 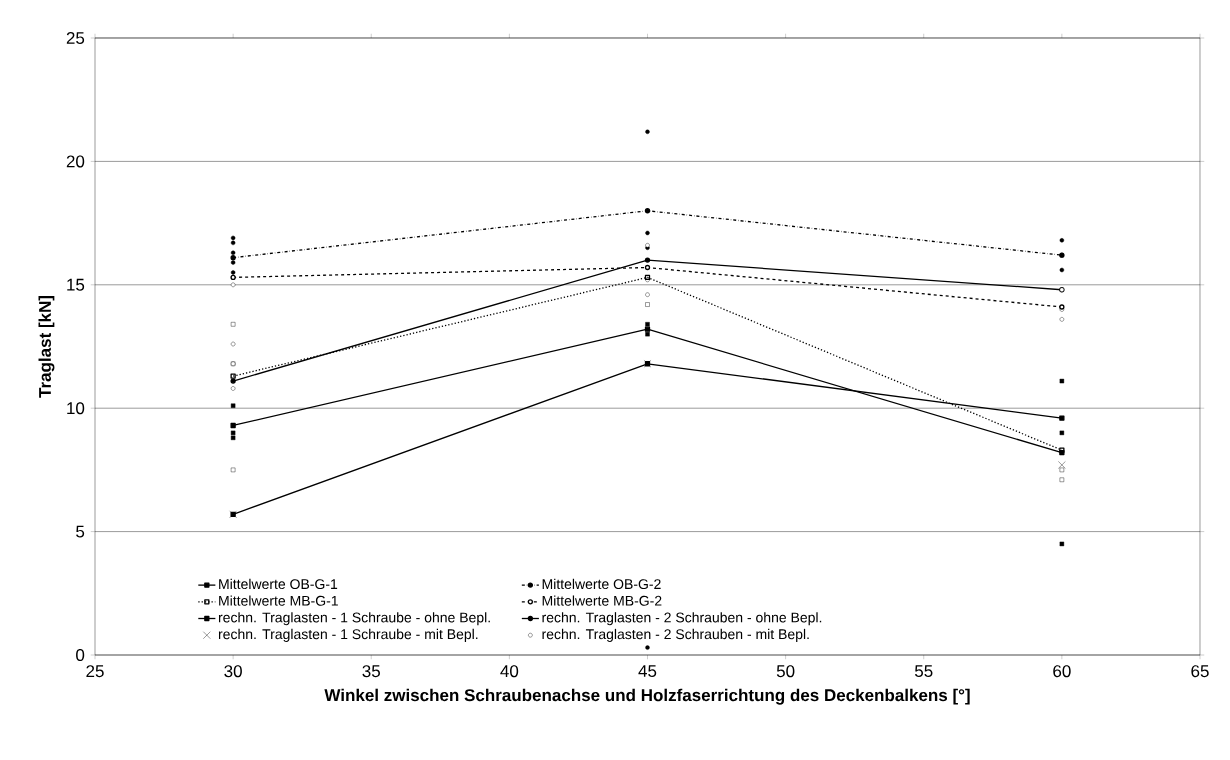 What do you see at coordinates (785, 671) in the screenshot?
I see `x-tick-label: 50` at bounding box center [785, 671].